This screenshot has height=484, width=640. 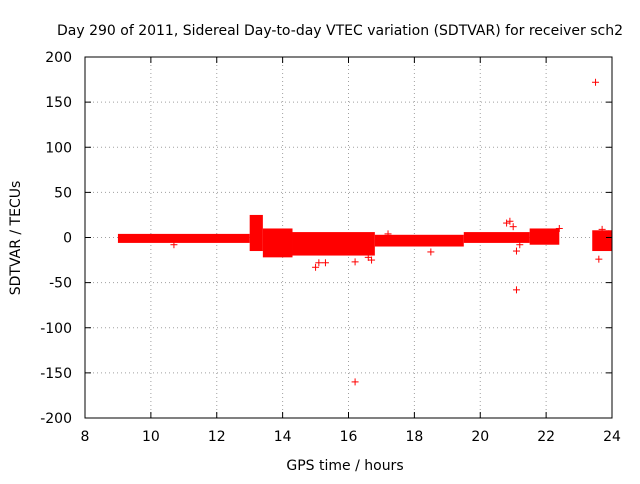 I want to click on x-tick-label: 22, so click(x=546, y=437).